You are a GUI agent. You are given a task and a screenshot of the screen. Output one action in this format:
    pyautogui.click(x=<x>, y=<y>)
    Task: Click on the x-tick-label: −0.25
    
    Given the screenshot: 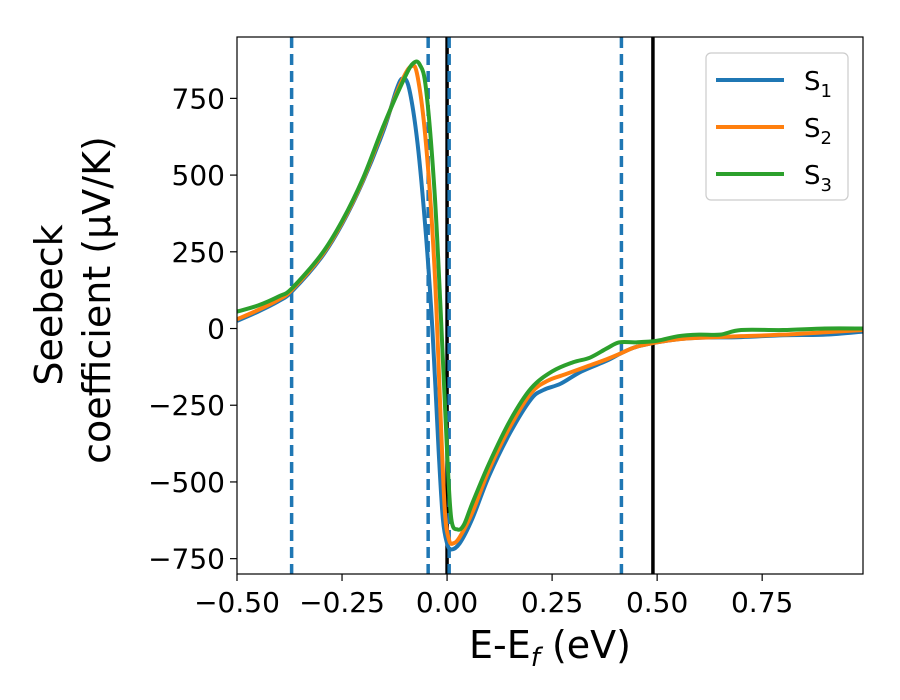 What is the action you would take?
    pyautogui.click(x=342, y=602)
    